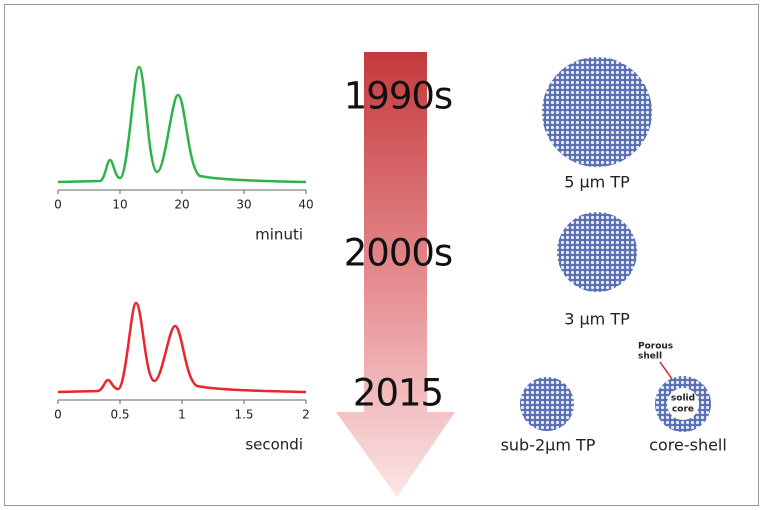 This screenshot has width=763, height=510. Describe the element at coordinates (597, 182) in the screenshot. I see `particle-label: 5 µm TP` at that location.